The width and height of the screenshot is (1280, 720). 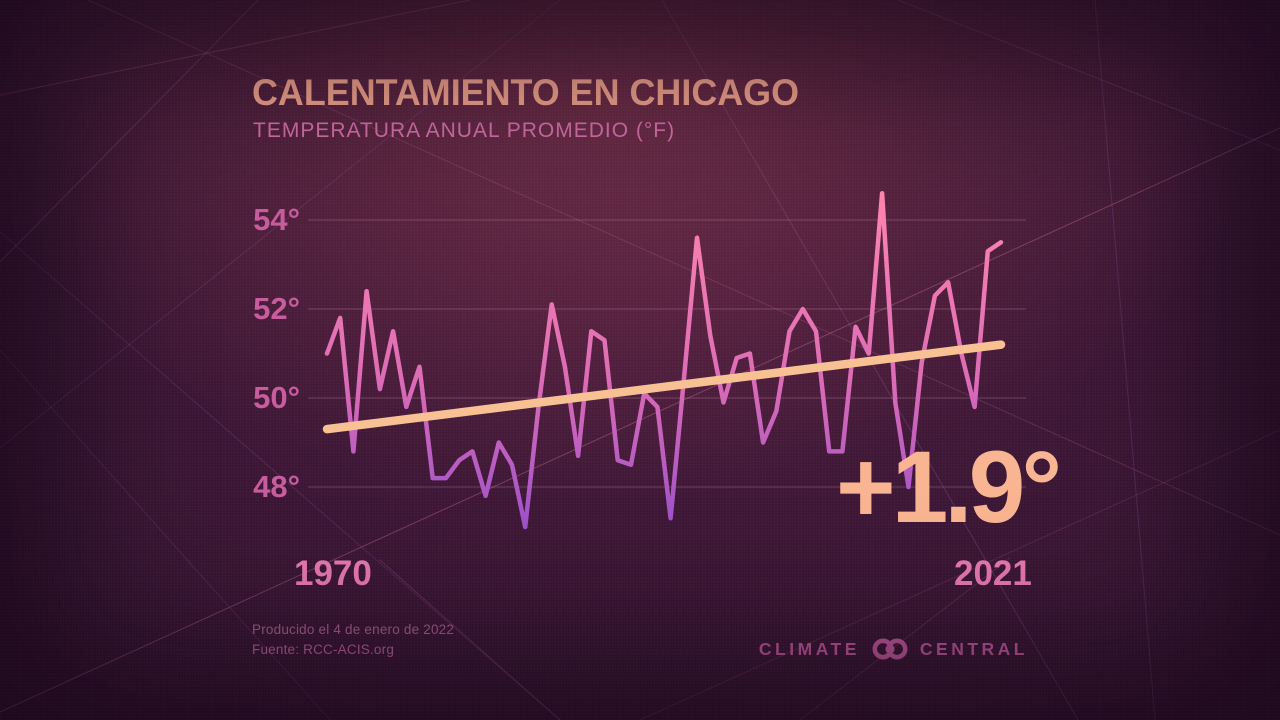 What do you see at coordinates (464, 130) in the screenshot?
I see `chart-subtitle: TEMPERATURA ANUAL PROMEDIO (°F)` at bounding box center [464, 130].